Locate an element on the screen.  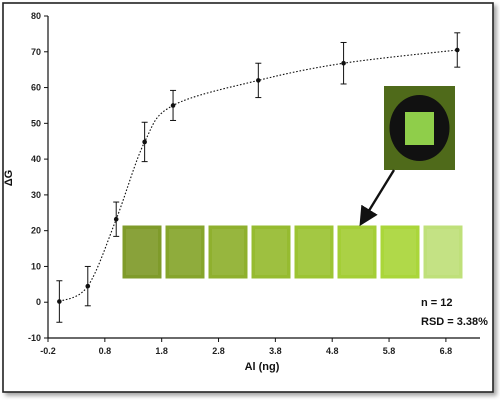
n-annotation: n = 12 is located at coordinates (437, 303).